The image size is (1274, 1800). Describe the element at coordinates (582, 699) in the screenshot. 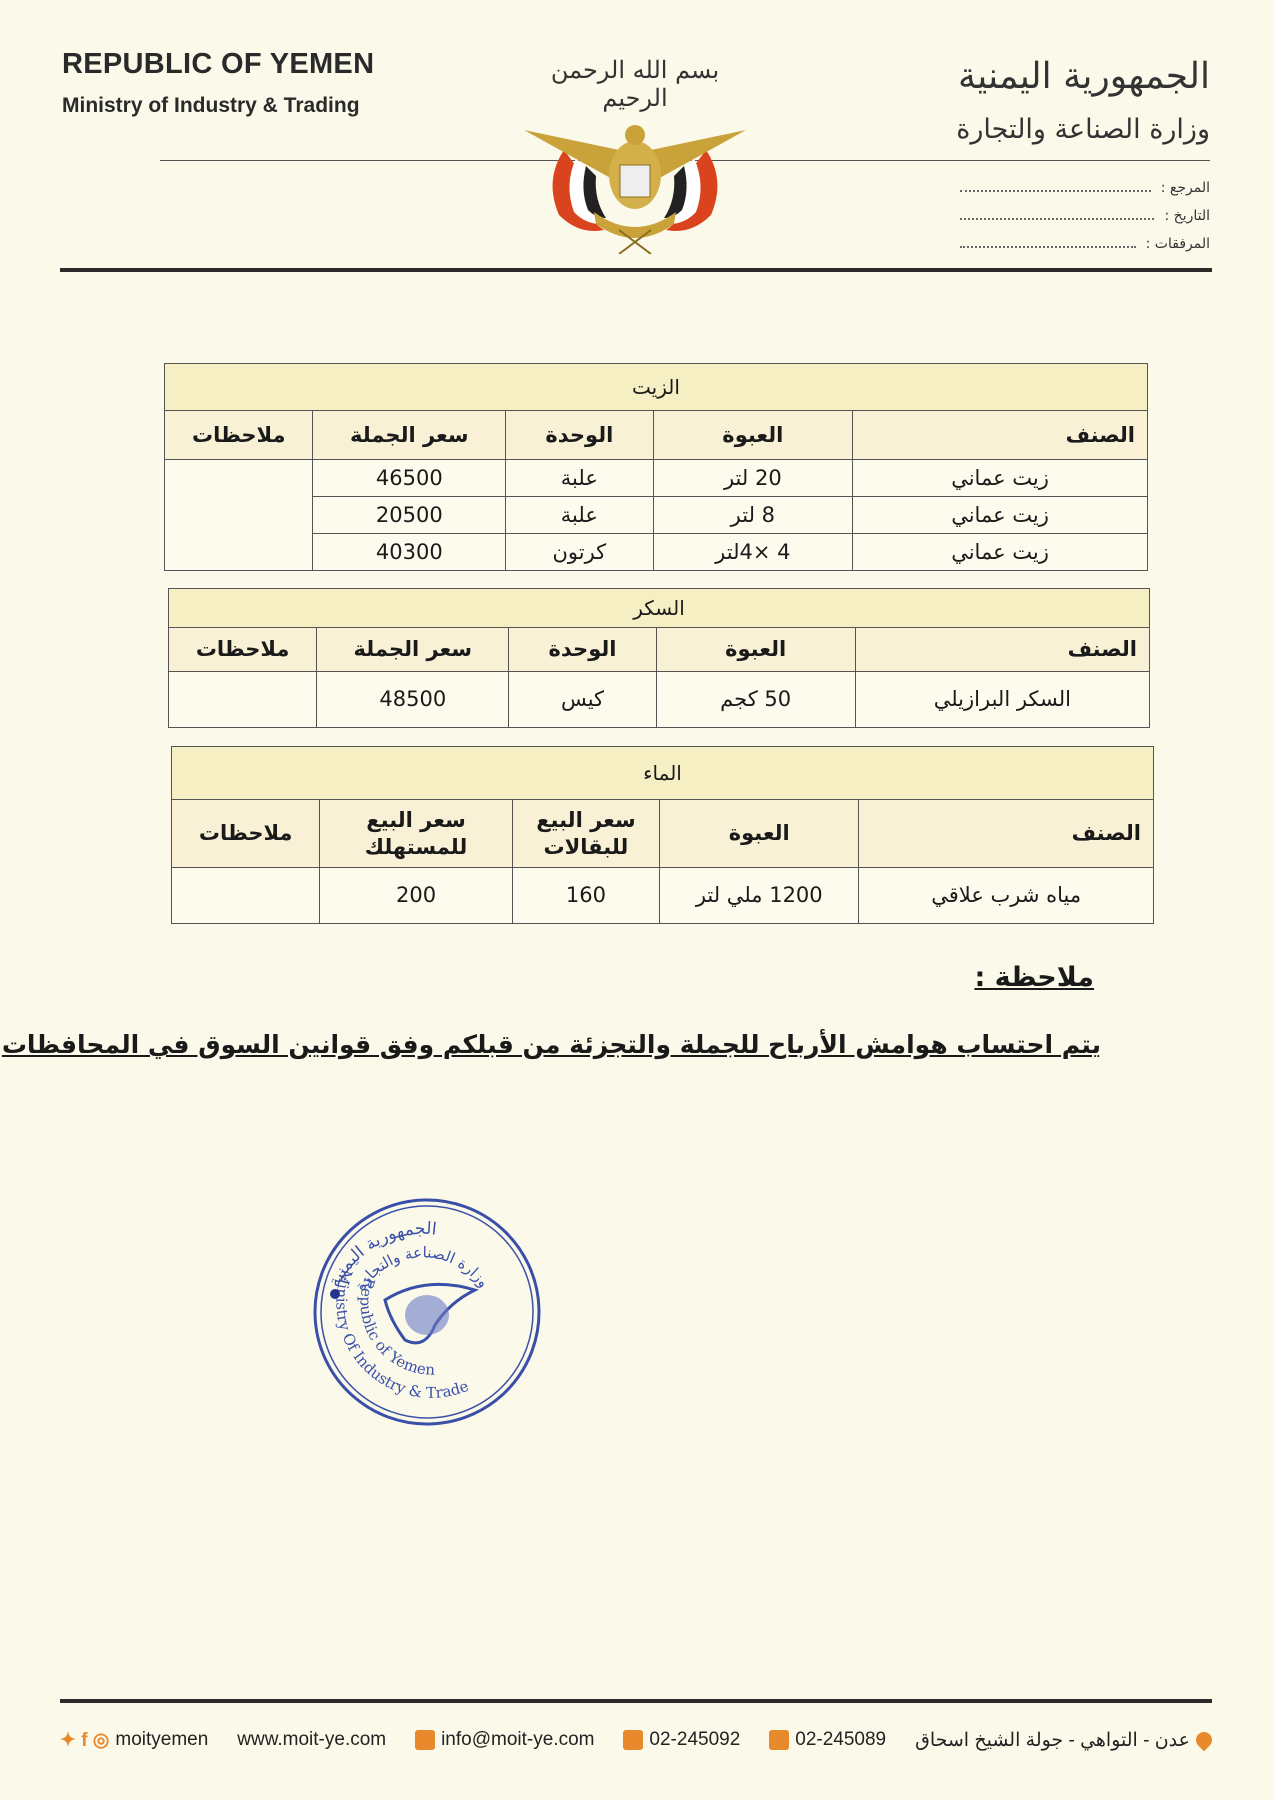

I see `cell: كيس` at that location.